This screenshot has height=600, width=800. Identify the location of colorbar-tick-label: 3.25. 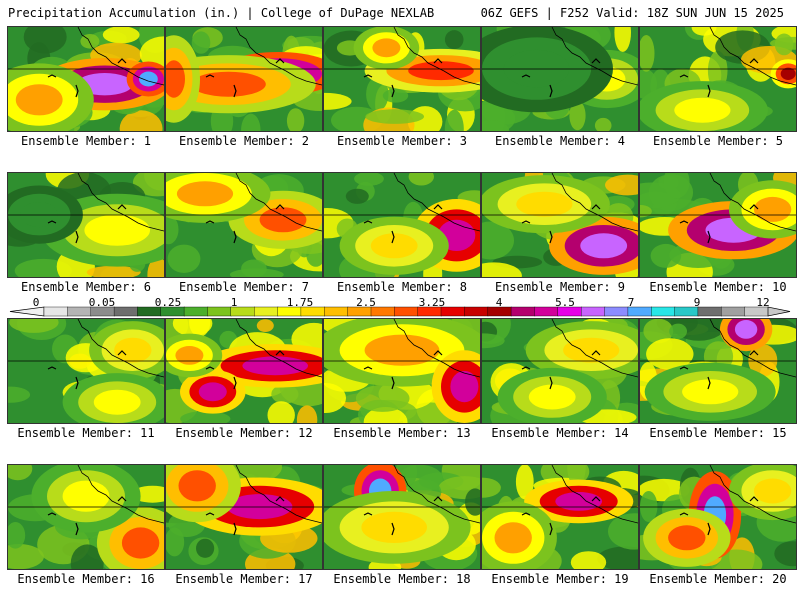
(432, 302).